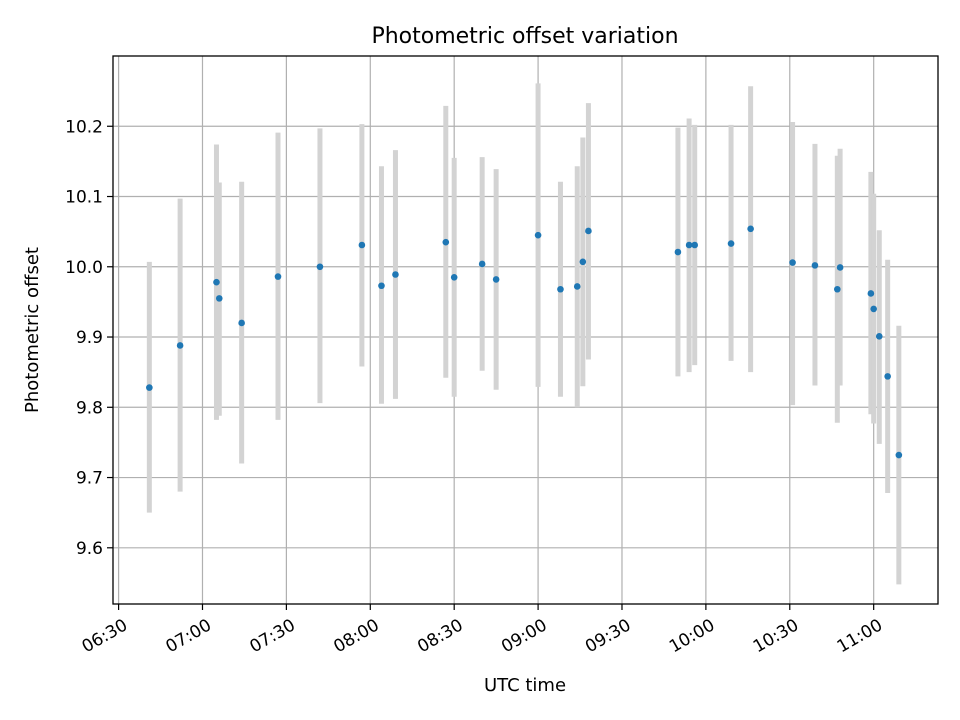 The width and height of the screenshot is (960, 720). I want to click on y-axis-ticks: 9.6 9.7 9.8 9.9 10.0 10.1 10.2, so click(89, 338).